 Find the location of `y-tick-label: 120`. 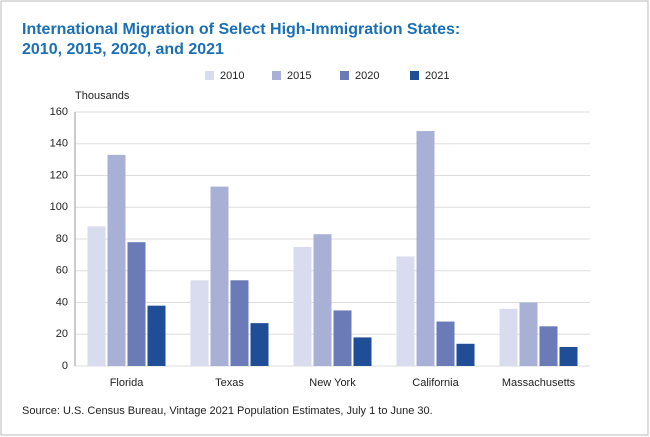

y-tick-label: 120 is located at coordinates (59, 175).